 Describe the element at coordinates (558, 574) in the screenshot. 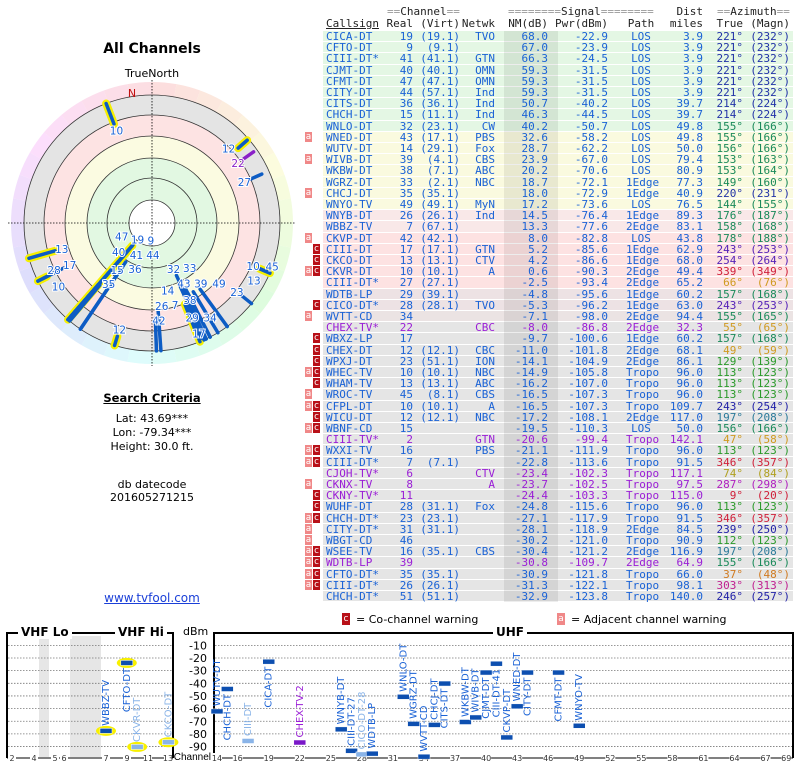

I see `row-background` at that location.